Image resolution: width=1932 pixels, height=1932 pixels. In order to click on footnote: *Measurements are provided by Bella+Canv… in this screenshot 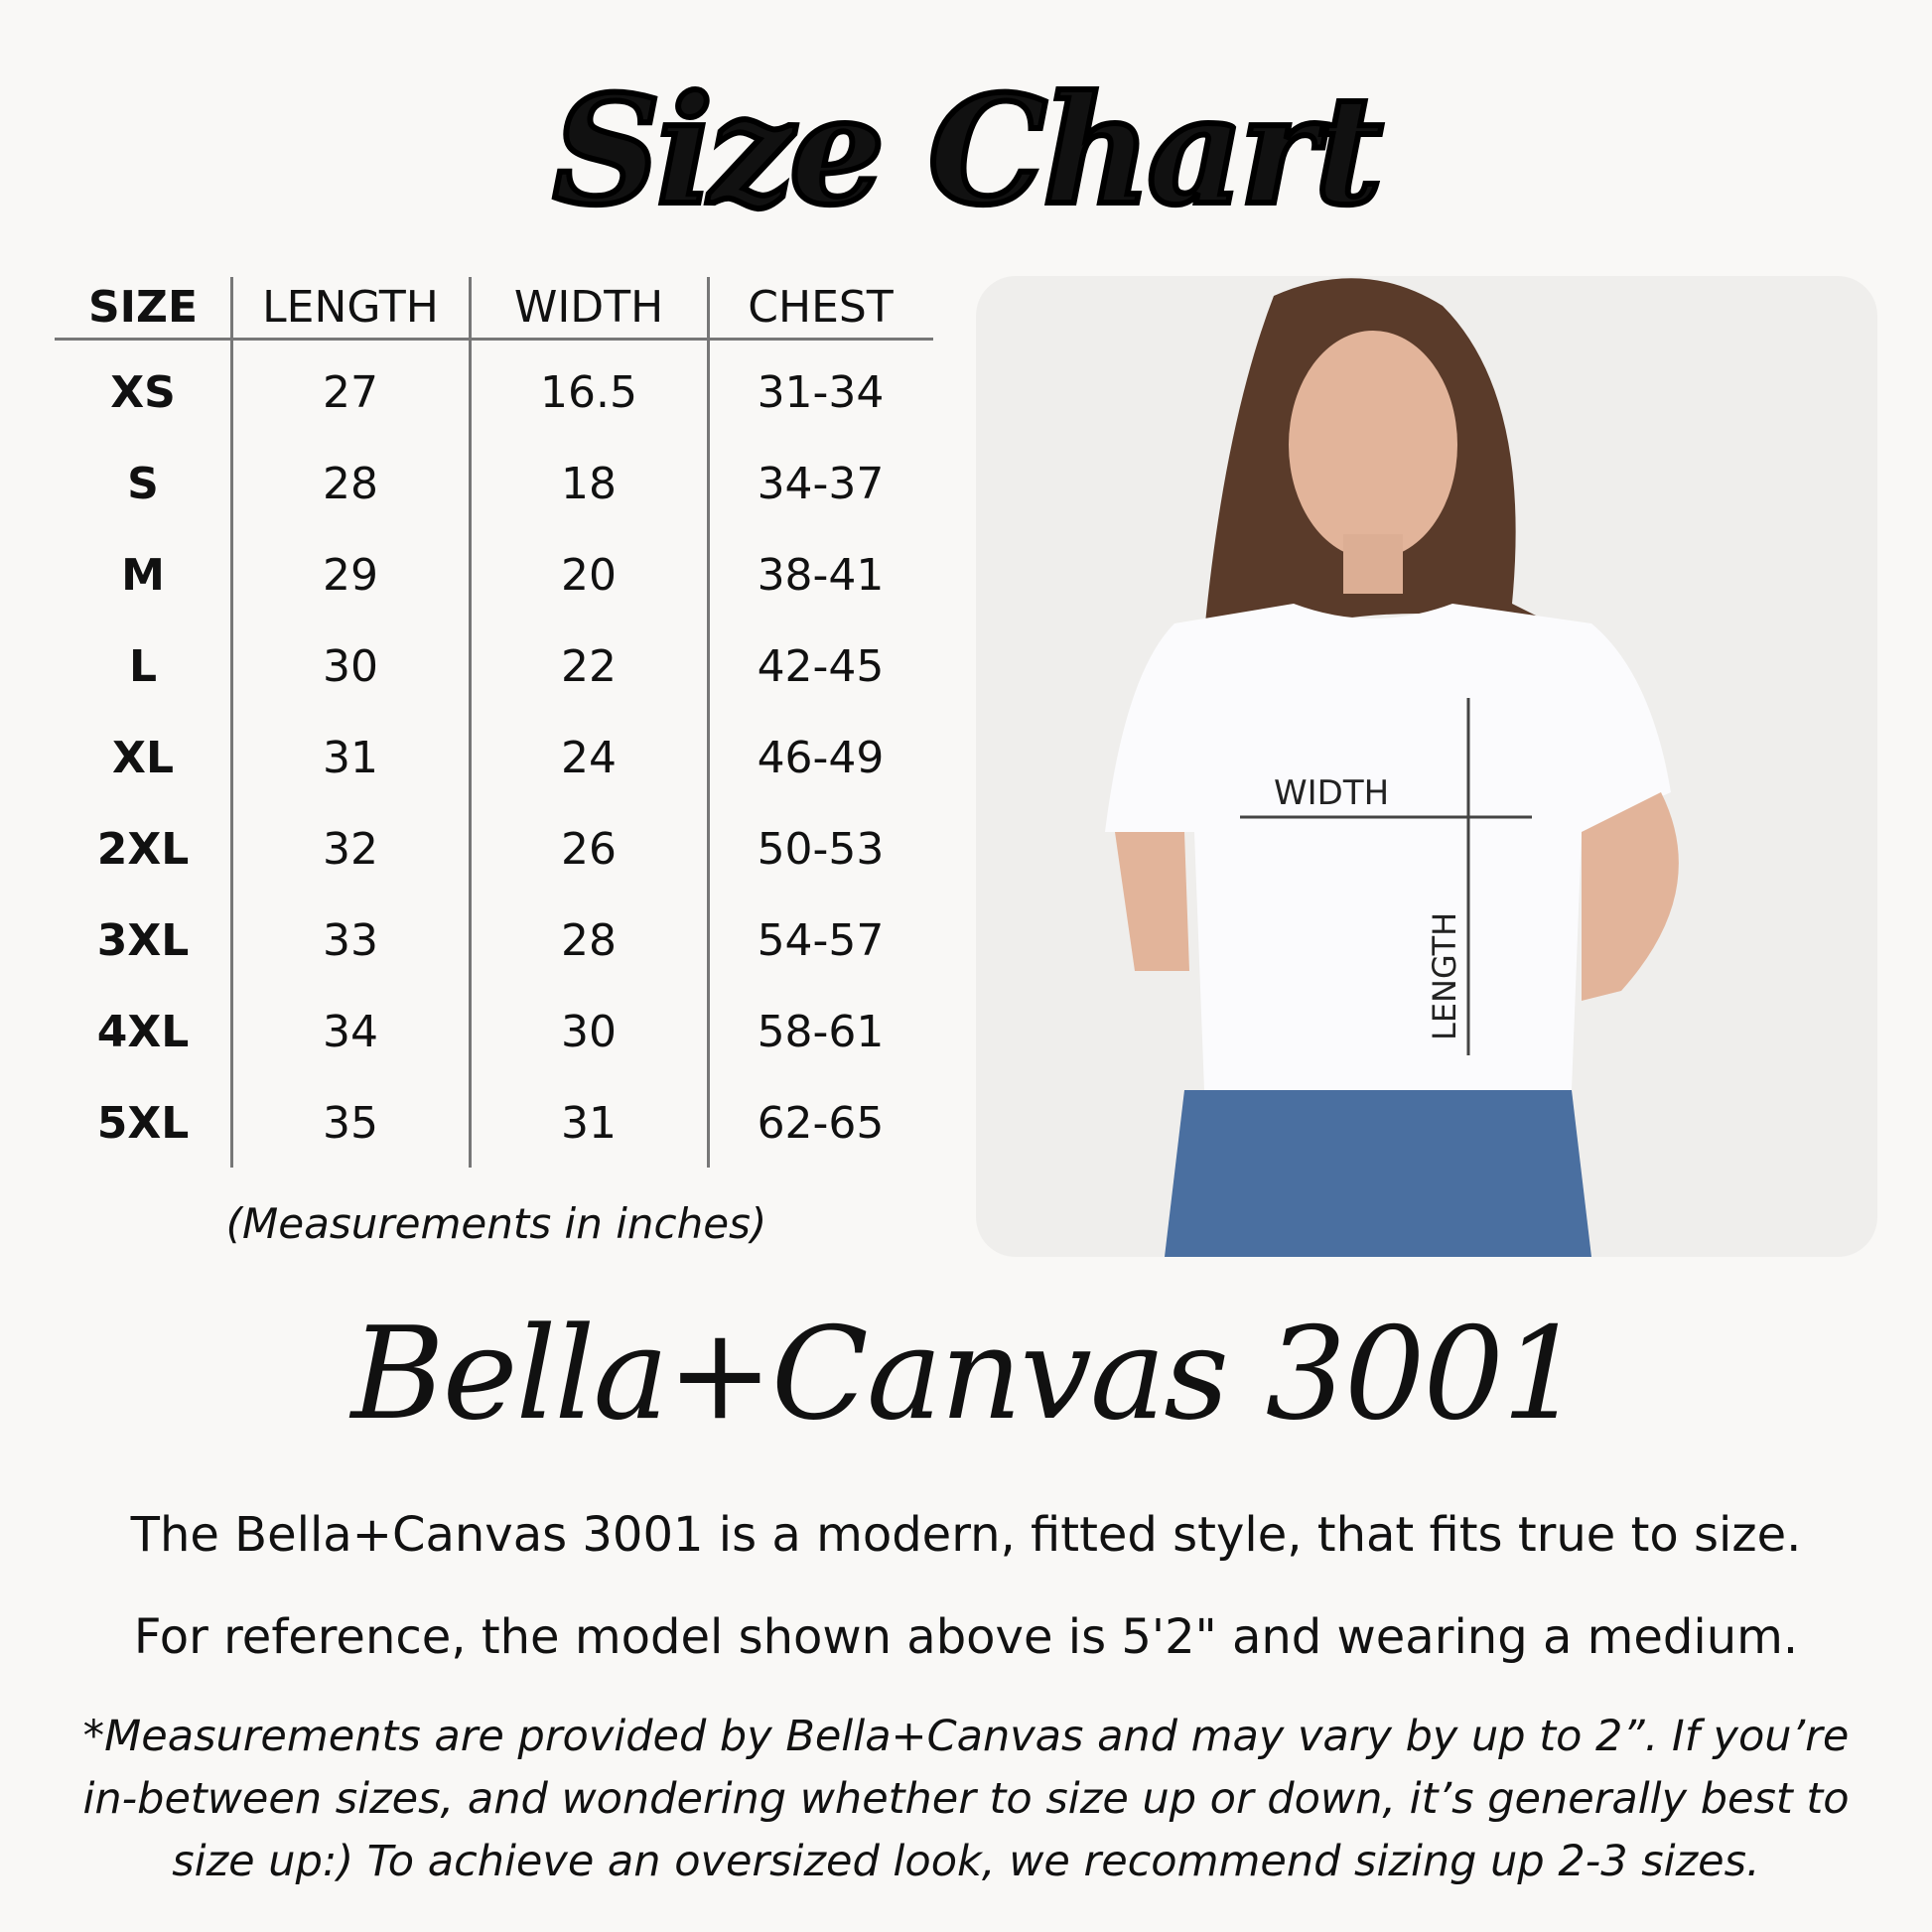, I will do `click(966, 1799)`.